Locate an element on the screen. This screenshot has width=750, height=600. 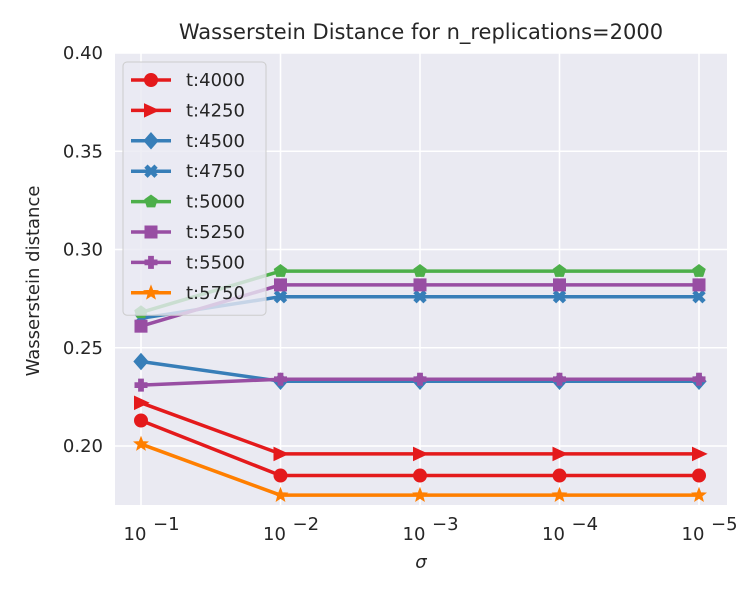
legend-label: t:4500 is located at coordinates (215, 141).